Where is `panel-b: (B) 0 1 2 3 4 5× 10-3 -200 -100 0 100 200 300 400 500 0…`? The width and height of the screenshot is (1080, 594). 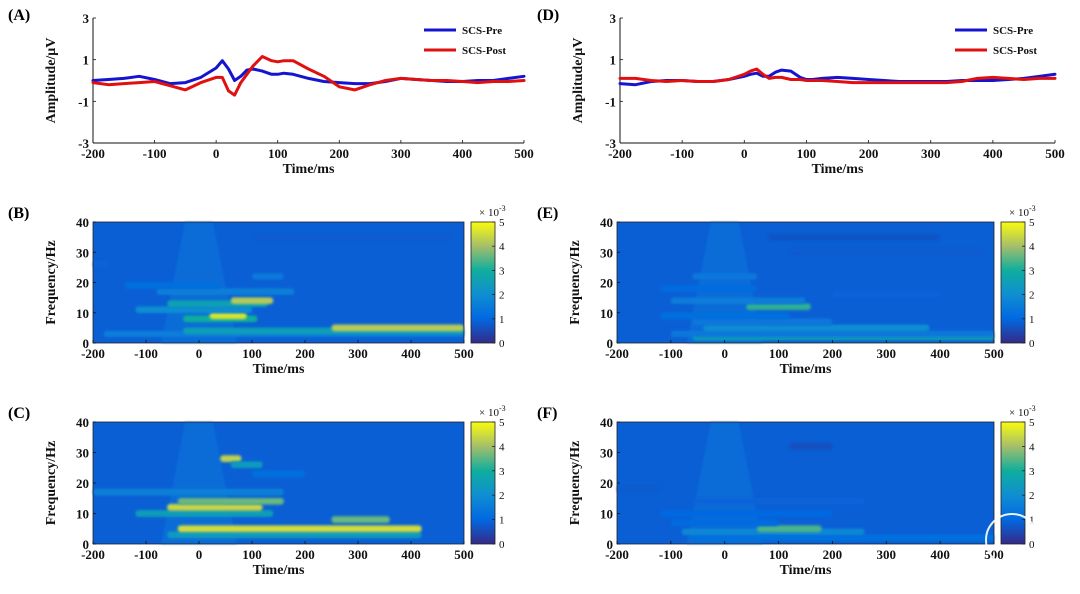
panel-b: (B) 0 1 2 3 4 5× 10-3 -200 -100 0 100 200 300 400 500 0… is located at coordinates (257, 290).